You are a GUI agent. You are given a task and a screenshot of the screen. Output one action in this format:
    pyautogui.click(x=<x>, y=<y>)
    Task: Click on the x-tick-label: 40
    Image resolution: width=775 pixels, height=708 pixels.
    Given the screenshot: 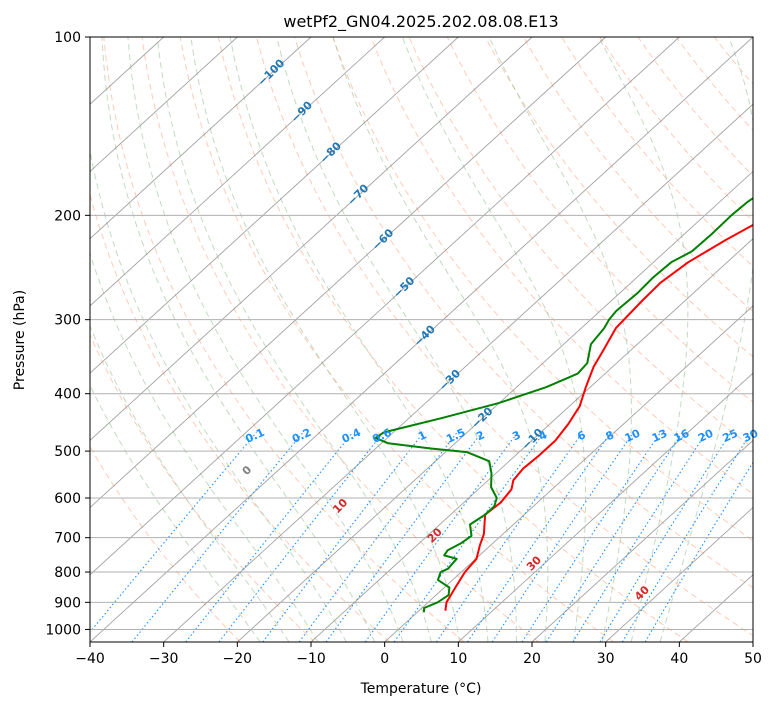 What is the action you would take?
    pyautogui.click(x=679, y=659)
    